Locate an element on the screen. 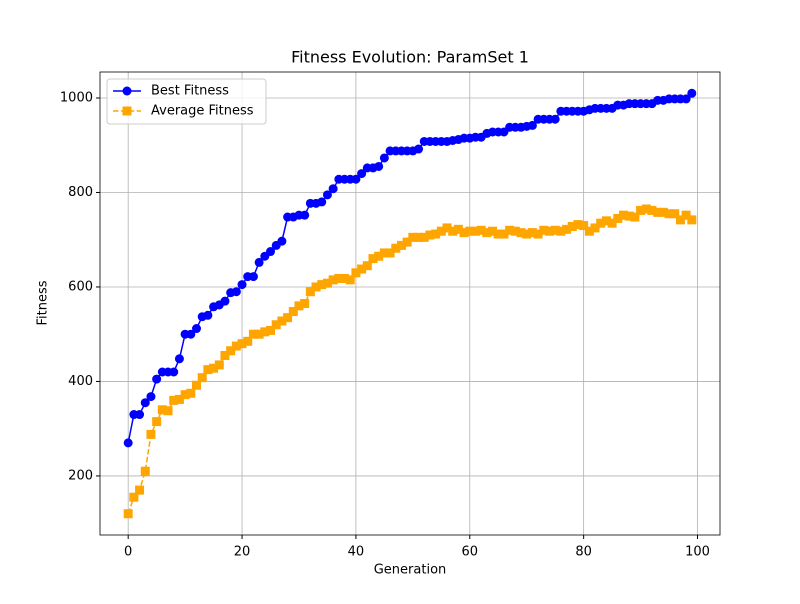 Image resolution: width=800 pixels, height=604 pixels. x-tick-label: 60 is located at coordinates (470, 552).